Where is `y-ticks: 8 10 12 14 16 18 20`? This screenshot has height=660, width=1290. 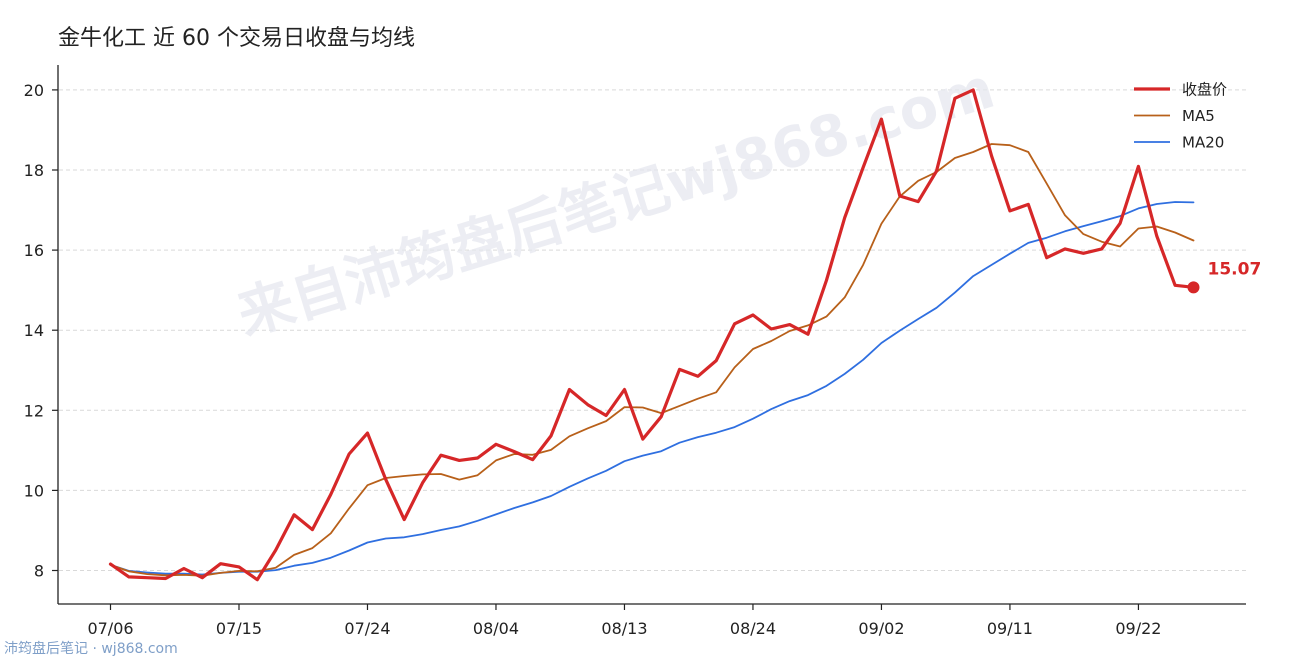
y-ticks: 8 10 12 14 16 18 20 is located at coordinates (41, 331).